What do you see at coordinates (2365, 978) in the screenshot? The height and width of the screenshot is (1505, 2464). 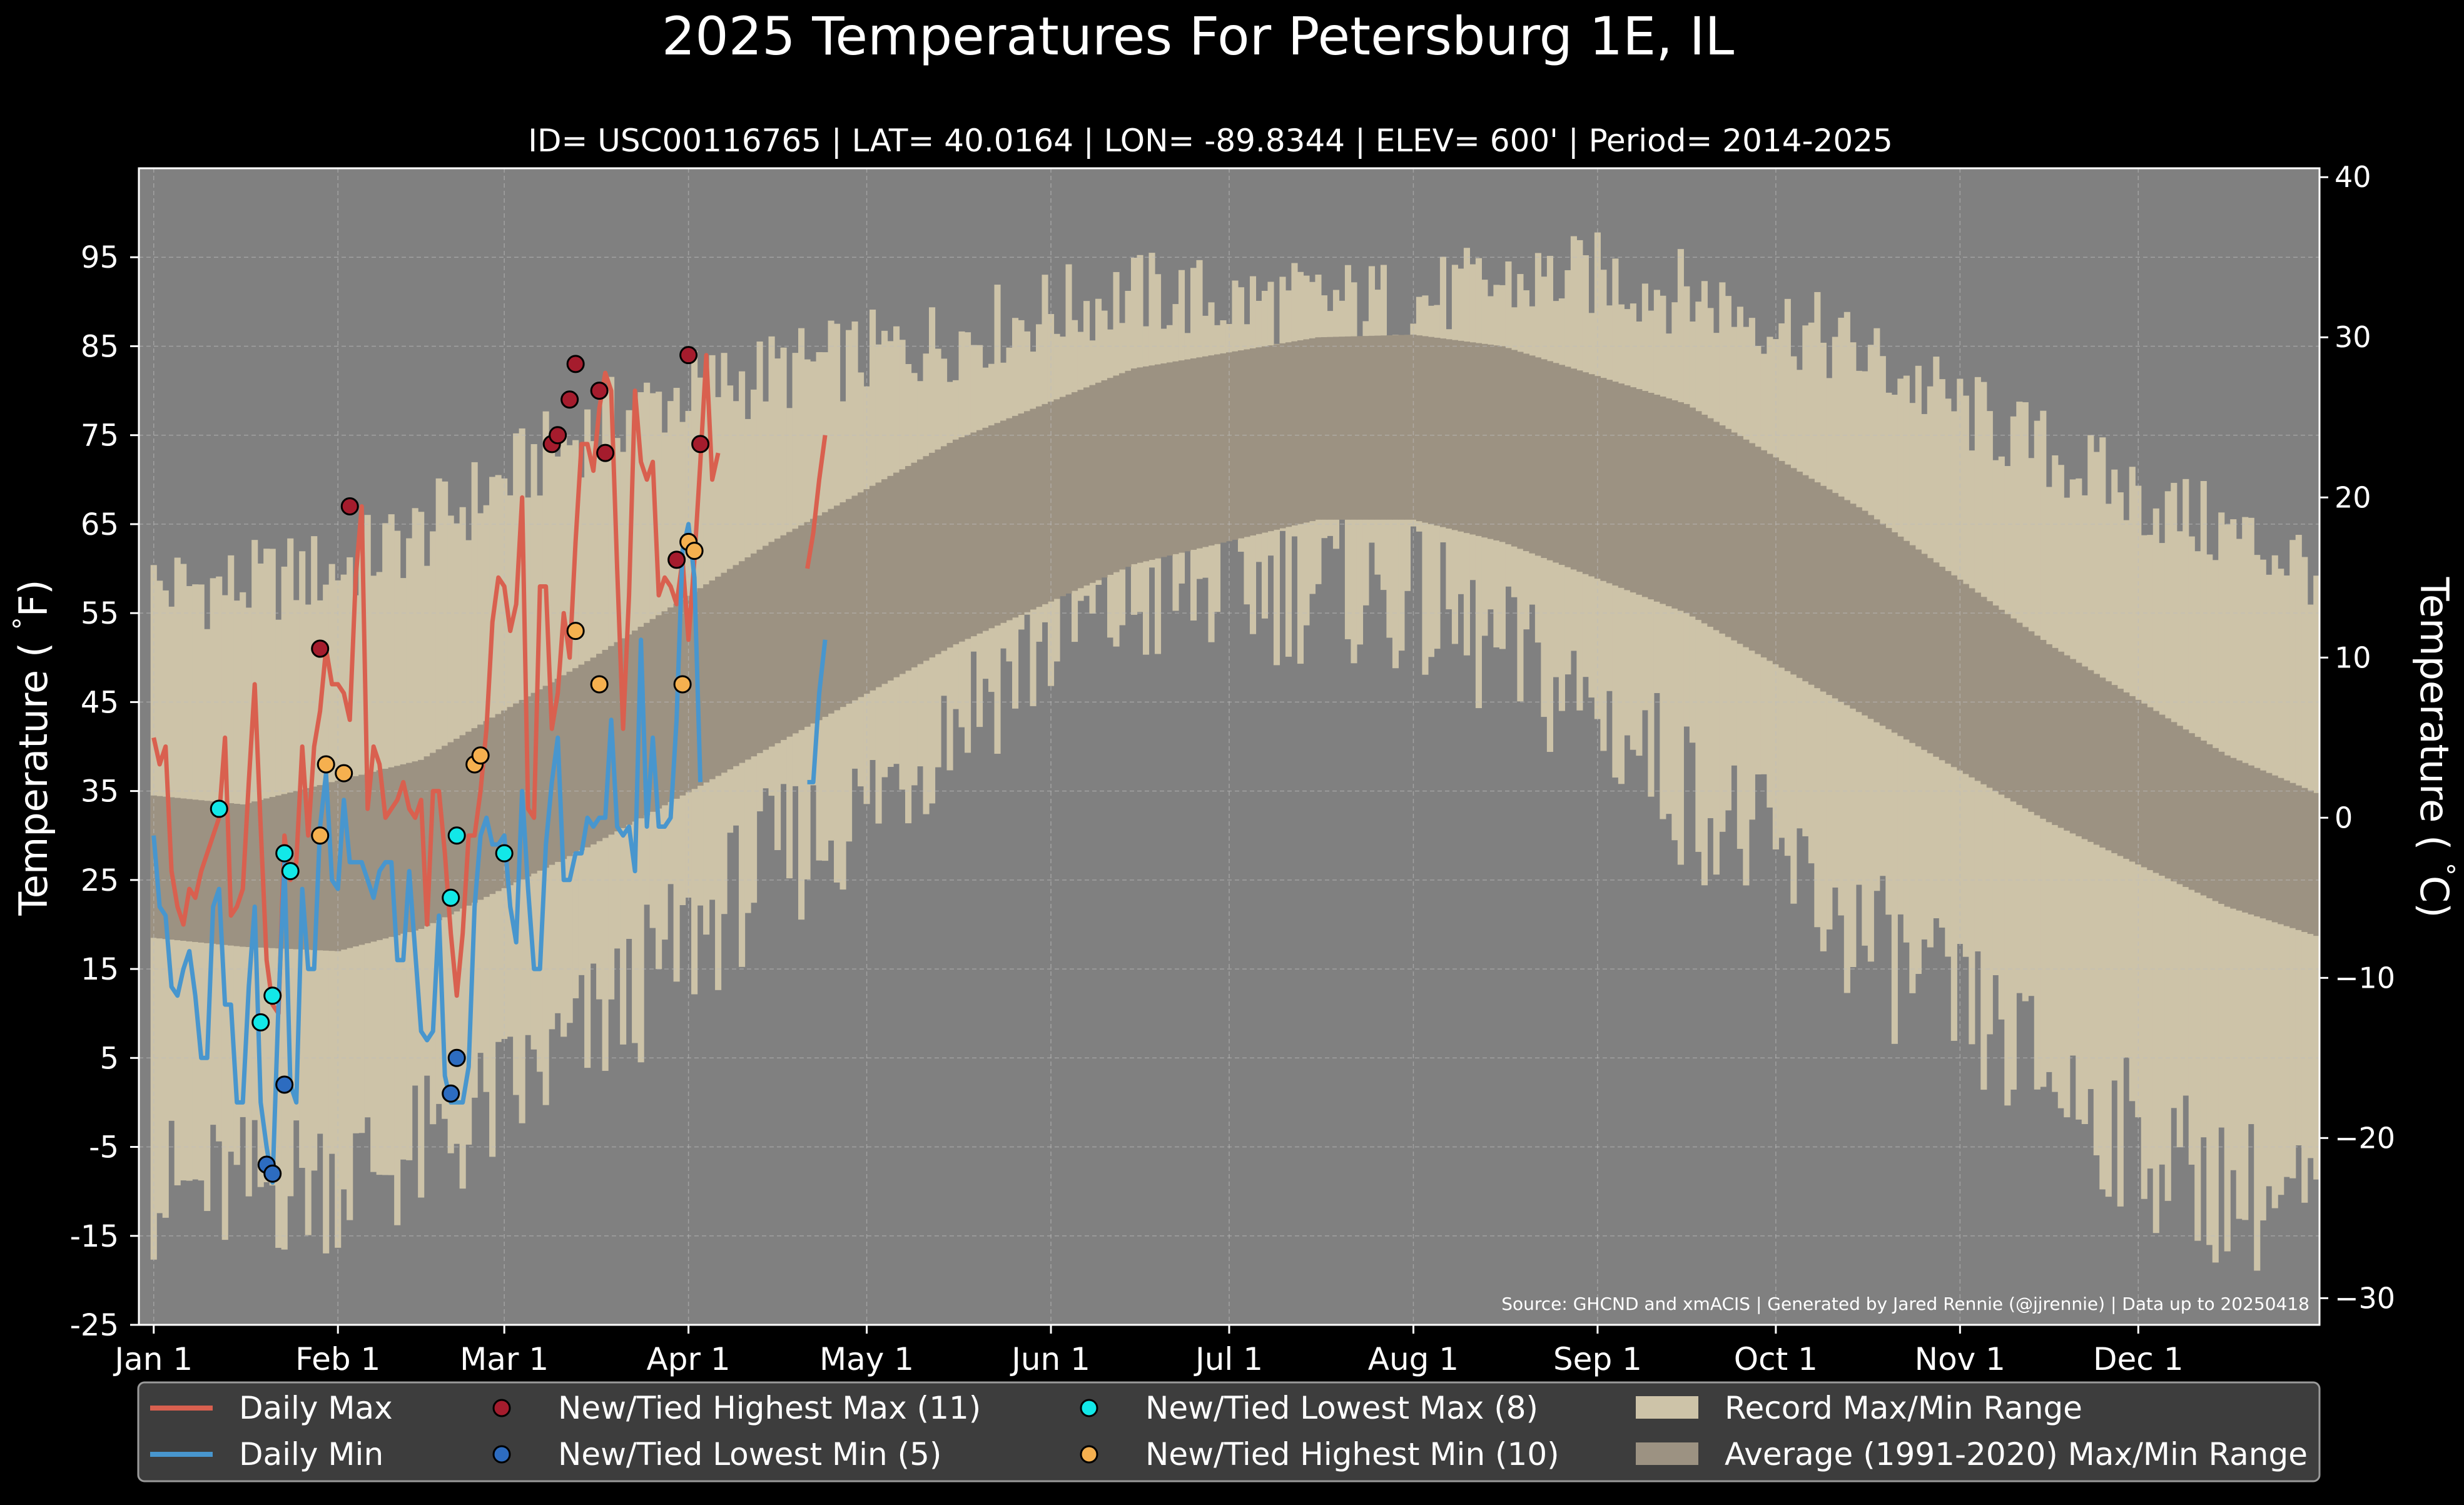 I see `y-tick-label-c: −10` at bounding box center [2365, 978].